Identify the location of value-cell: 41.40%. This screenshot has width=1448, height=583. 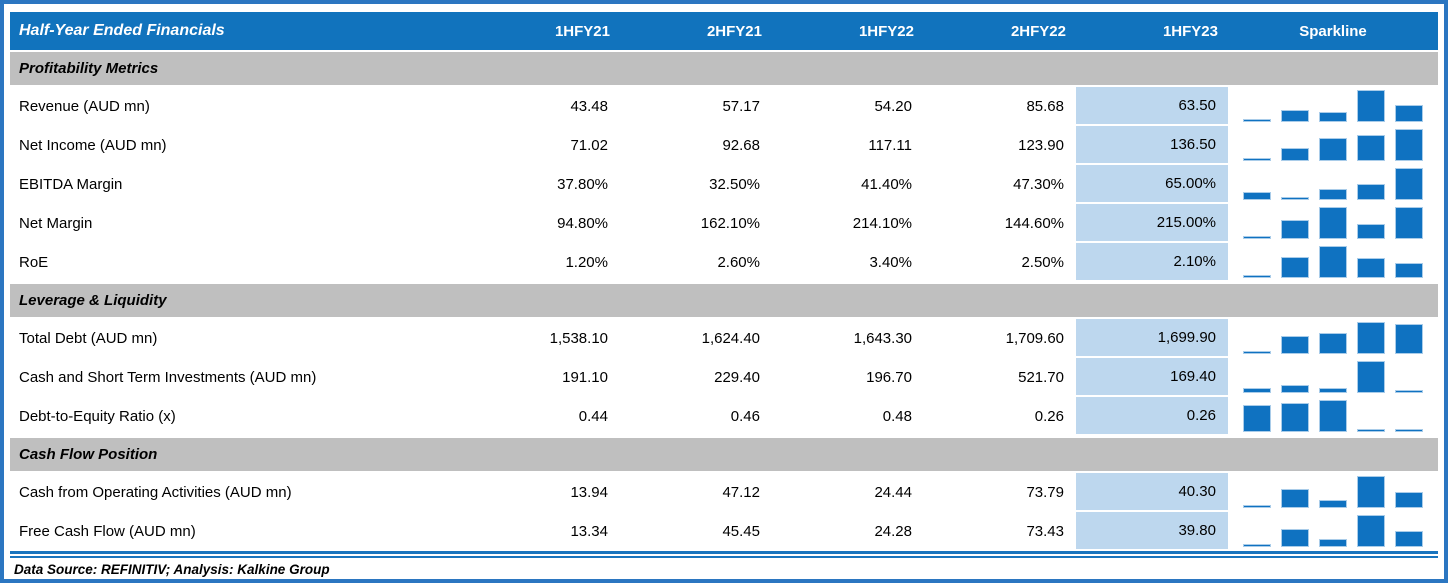
(848, 184).